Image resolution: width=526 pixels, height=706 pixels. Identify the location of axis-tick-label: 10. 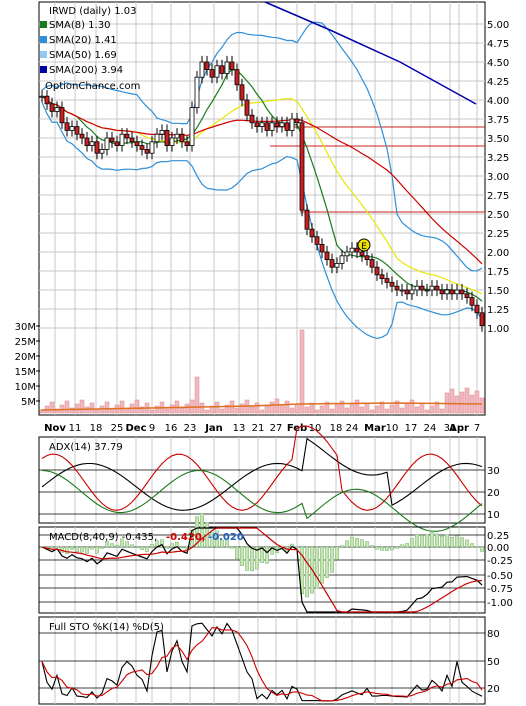
(493, 515).